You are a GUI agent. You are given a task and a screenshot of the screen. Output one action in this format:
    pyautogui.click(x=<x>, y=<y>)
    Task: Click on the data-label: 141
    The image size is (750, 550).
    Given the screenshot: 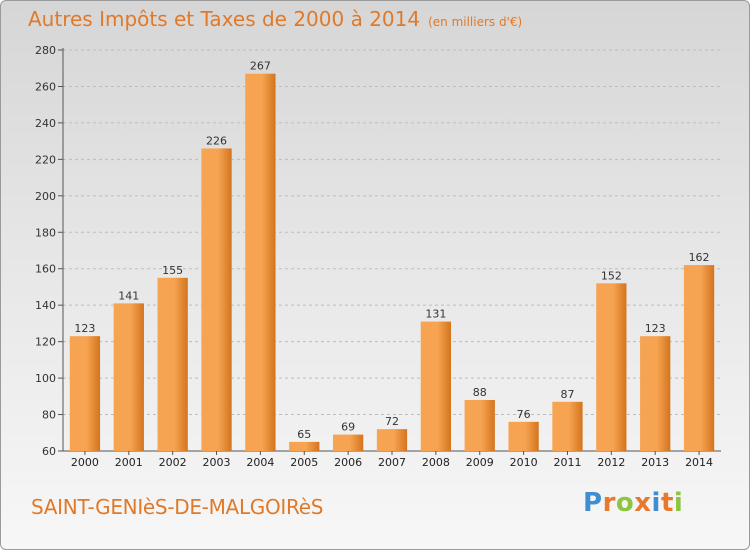 What is the action you would take?
    pyautogui.click(x=128, y=295)
    